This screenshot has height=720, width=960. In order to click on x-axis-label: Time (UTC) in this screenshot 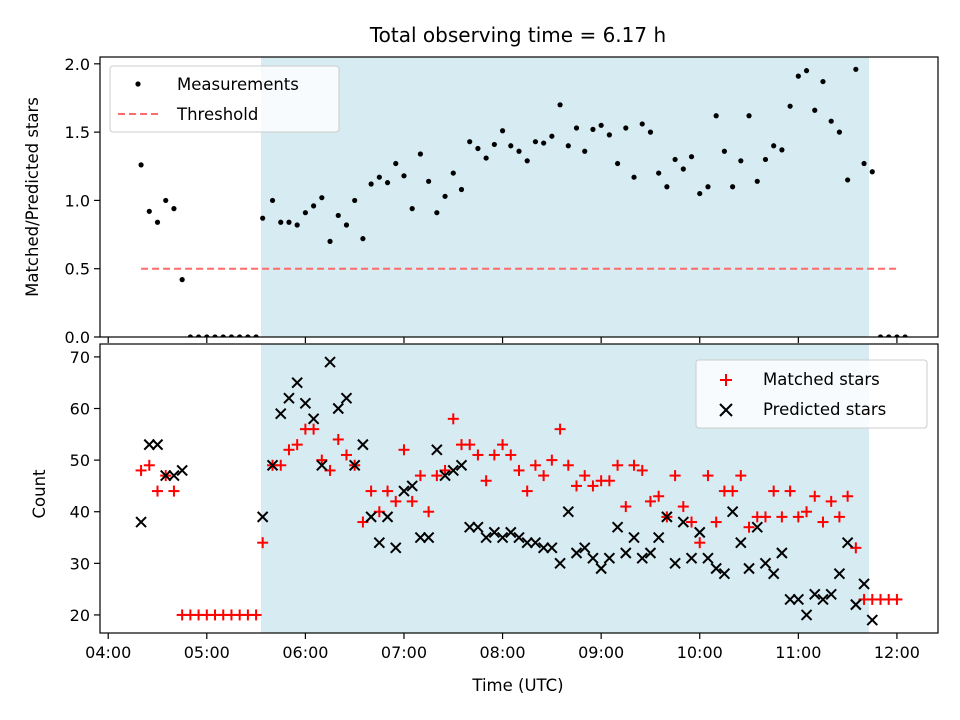, I will do `click(517, 685)`.